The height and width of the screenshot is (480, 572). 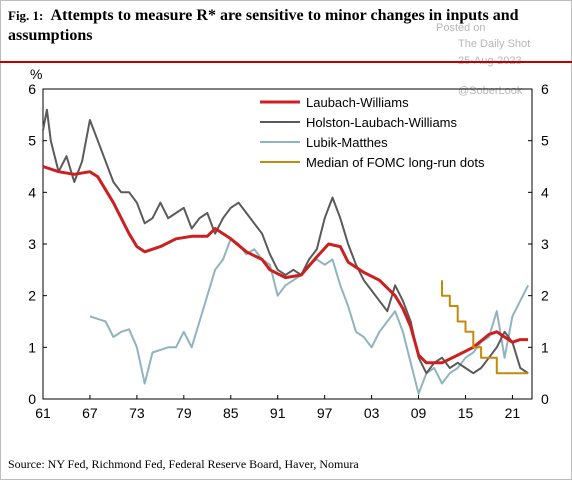 I want to click on x-tick-label: 21, so click(x=513, y=413).